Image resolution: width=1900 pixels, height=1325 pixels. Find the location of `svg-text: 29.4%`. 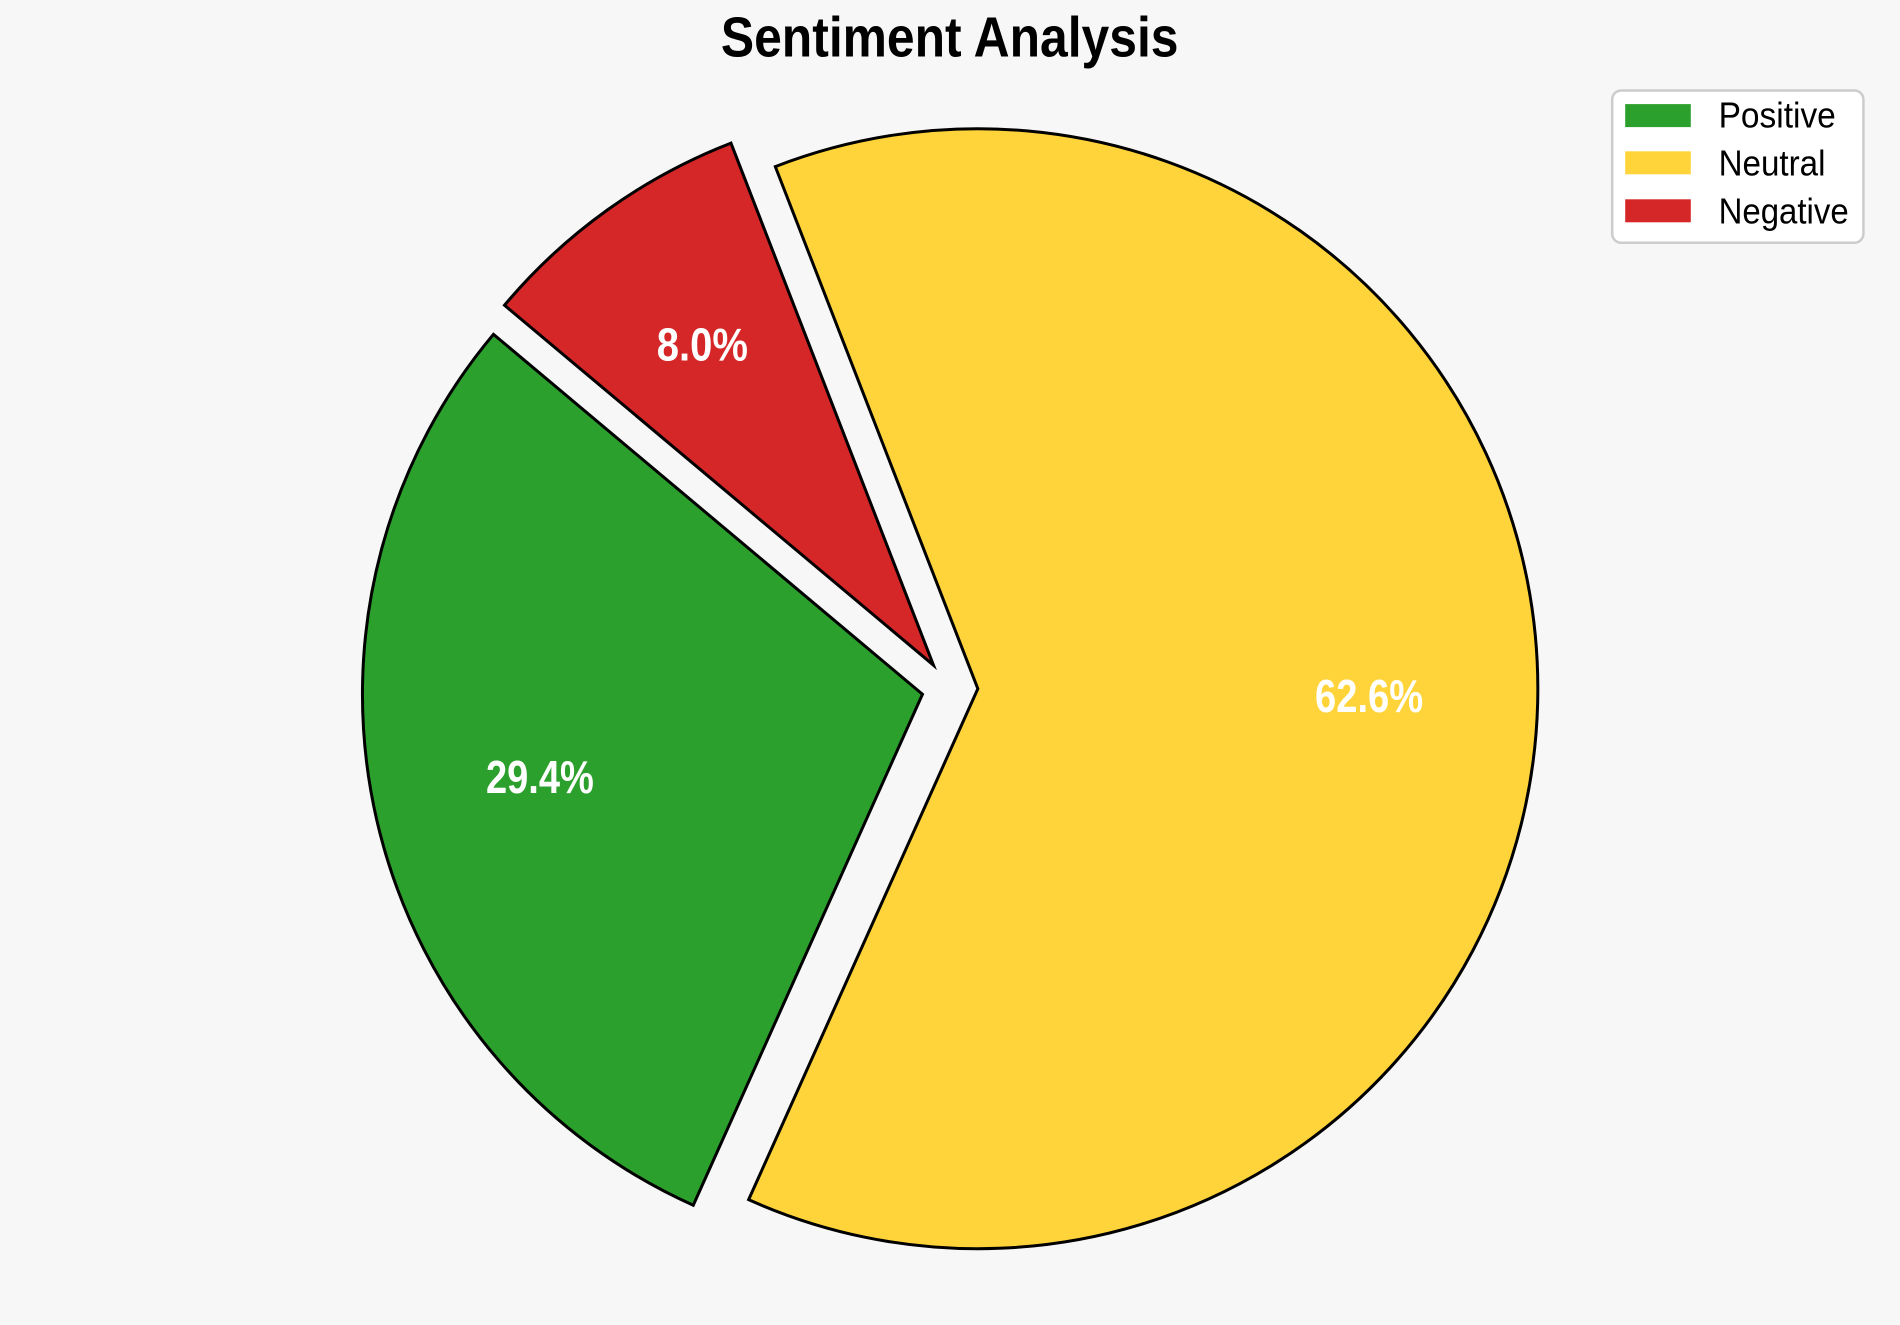

svg-text: 29.4% is located at coordinates (540, 777).